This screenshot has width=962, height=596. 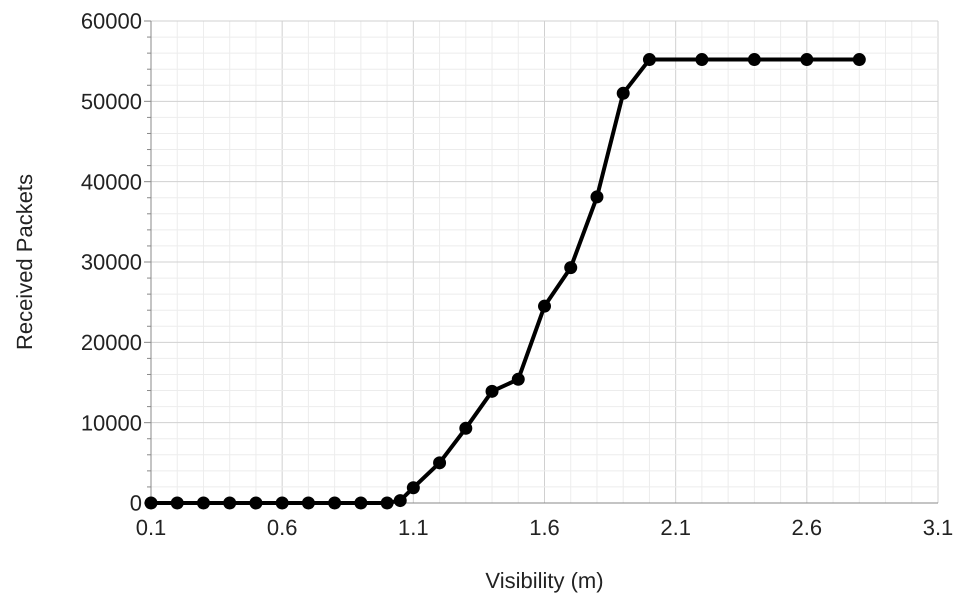 What do you see at coordinates (111, 101) in the screenshot?
I see `y-tick-label: 50000` at bounding box center [111, 101].